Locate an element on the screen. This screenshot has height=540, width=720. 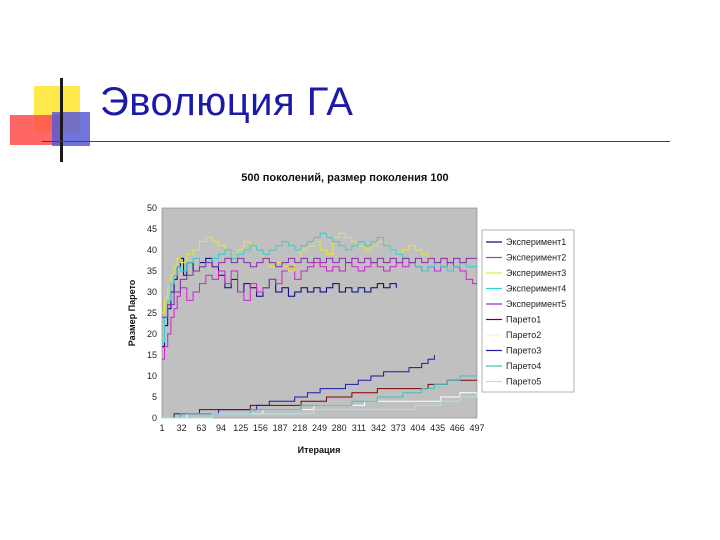
slide-title: Эволюция ГА is located at coordinates (227, 102).